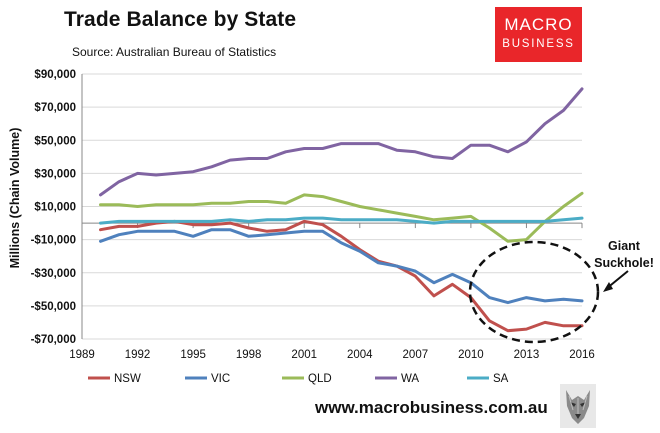 This screenshot has width=660, height=433. What do you see at coordinates (416, 355) in the screenshot?
I see `x-tick-label: 2007` at bounding box center [416, 355].